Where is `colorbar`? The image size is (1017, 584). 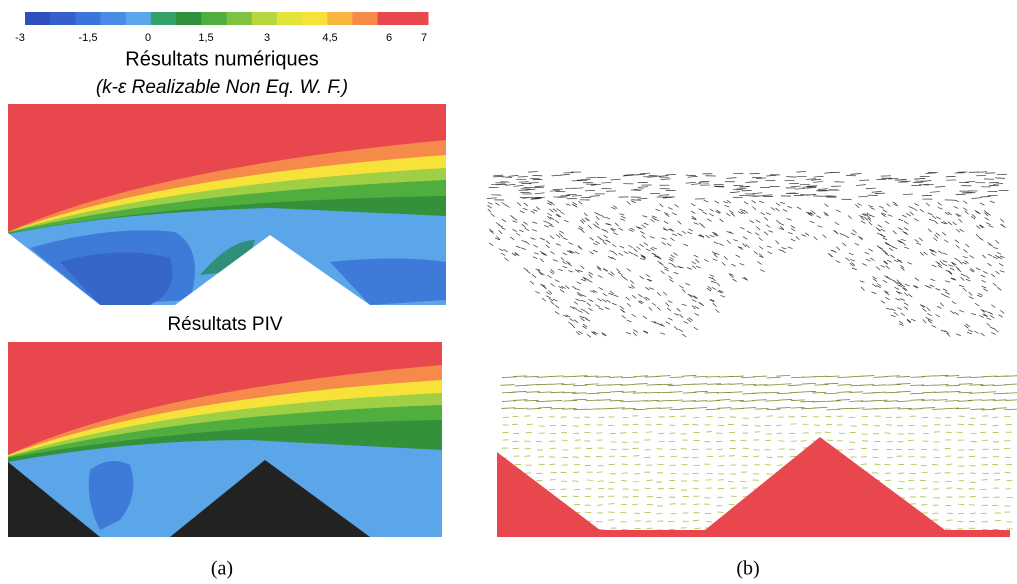
colorbar is located at coordinates (227, 18).